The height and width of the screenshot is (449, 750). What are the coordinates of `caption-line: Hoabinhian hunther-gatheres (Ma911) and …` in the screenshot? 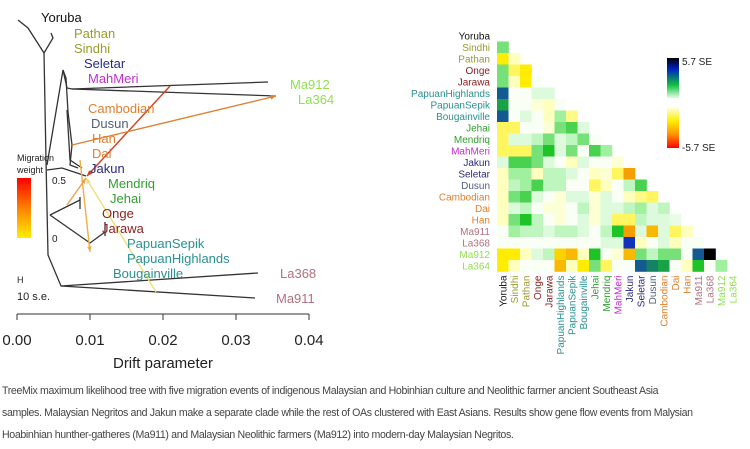 It's located at (258, 435).